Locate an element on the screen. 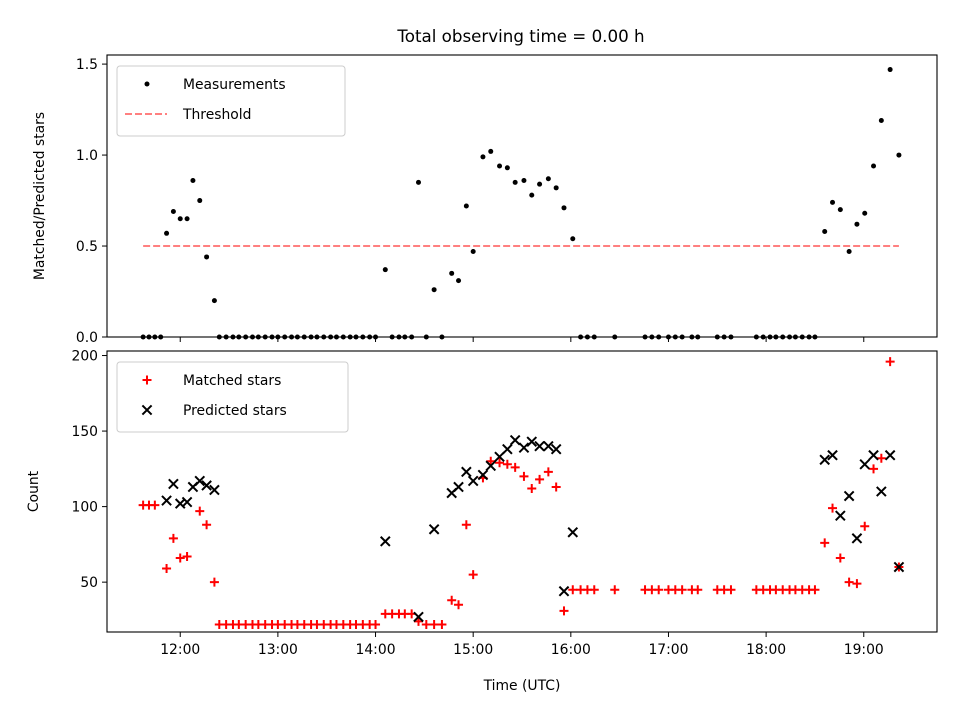 This screenshot has height=720, width=960. x-tick-label: 18:00 is located at coordinates (766, 650).